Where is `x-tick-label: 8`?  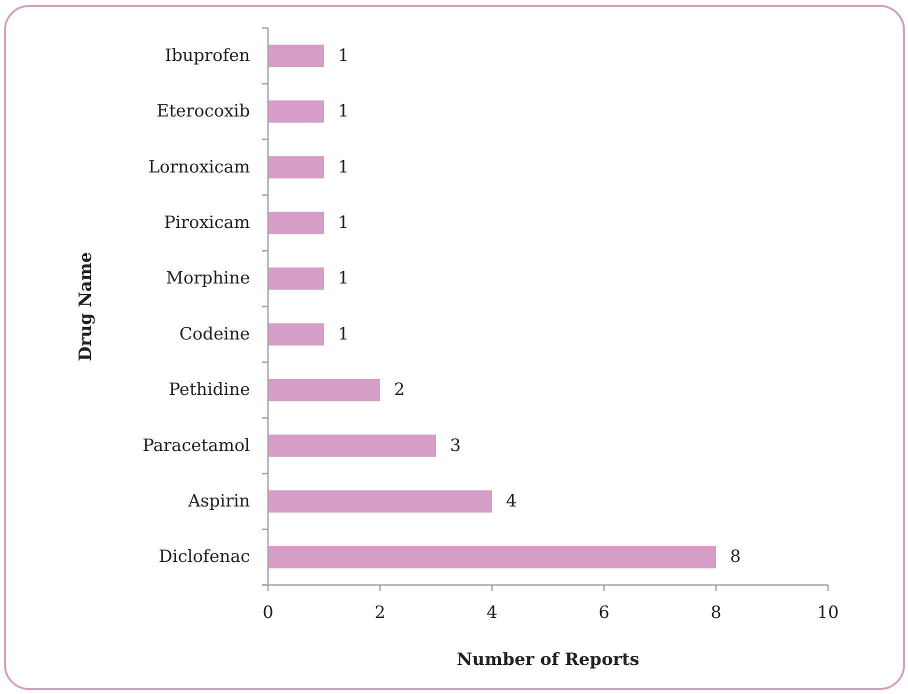 x-tick-label: 8 is located at coordinates (716, 613).